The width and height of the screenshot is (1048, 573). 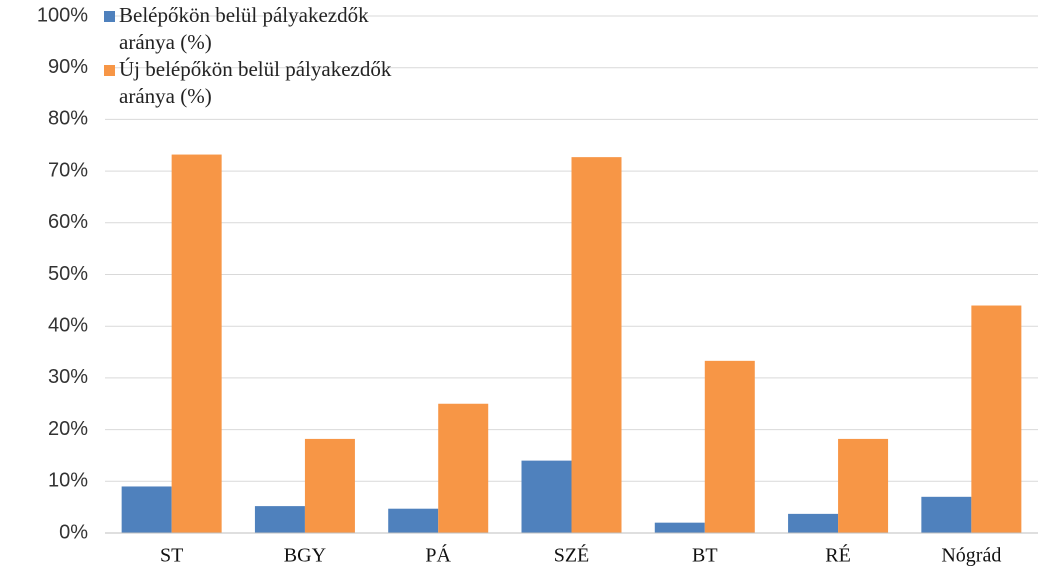 I want to click on legend-entry: Belépőkön belül pályakezdők aránya (%), so click(x=259, y=29).